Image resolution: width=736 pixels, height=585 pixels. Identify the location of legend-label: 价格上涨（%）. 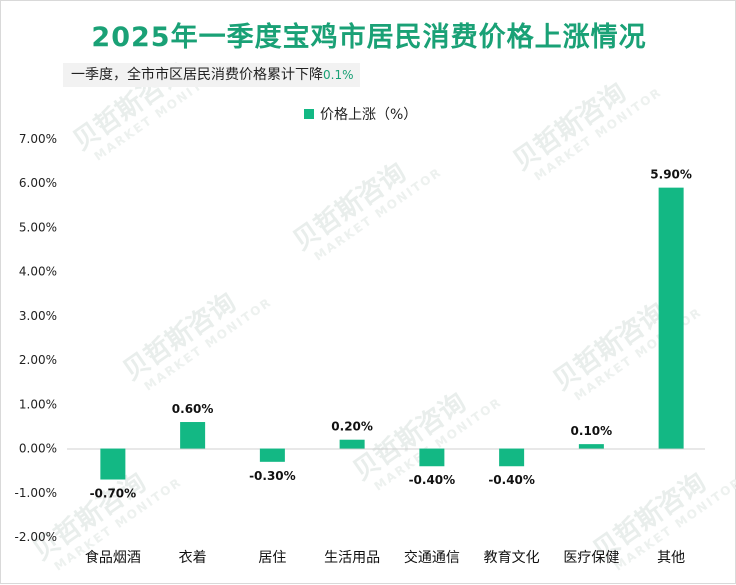
(369, 115).